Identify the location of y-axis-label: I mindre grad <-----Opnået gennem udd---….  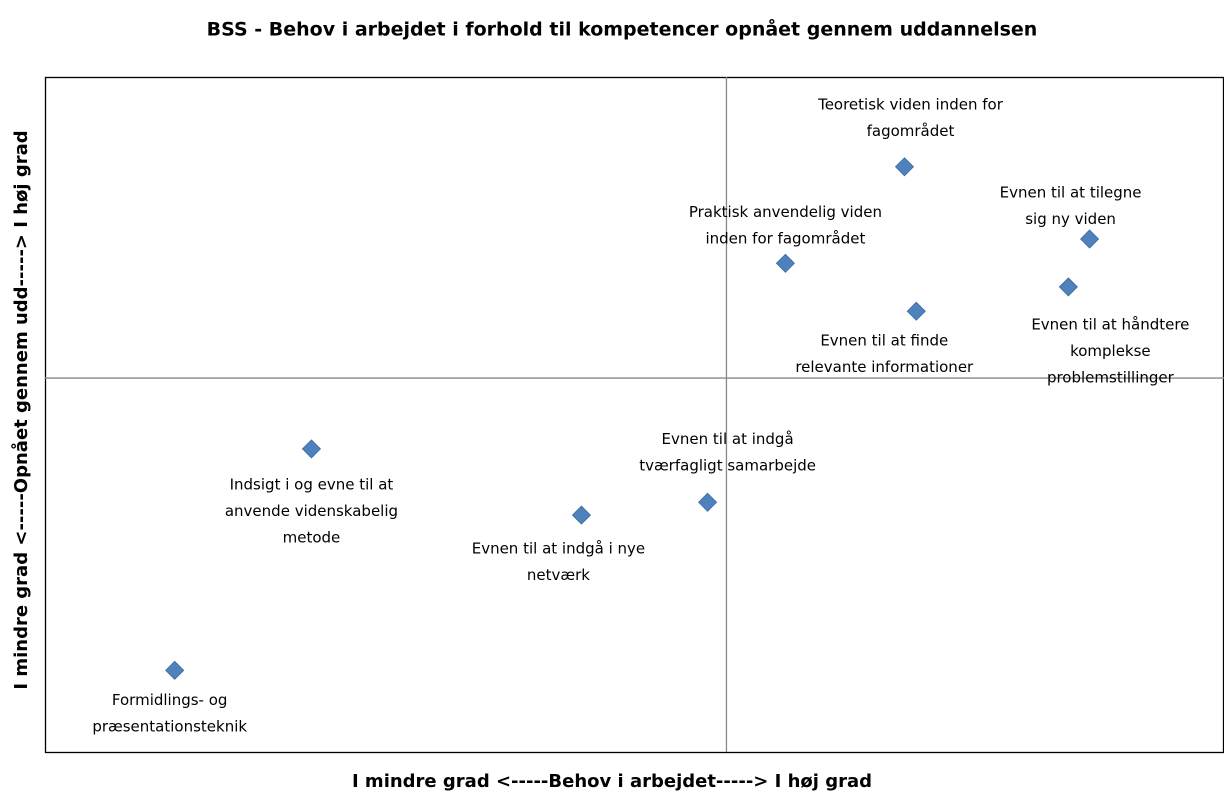
(21, 409).